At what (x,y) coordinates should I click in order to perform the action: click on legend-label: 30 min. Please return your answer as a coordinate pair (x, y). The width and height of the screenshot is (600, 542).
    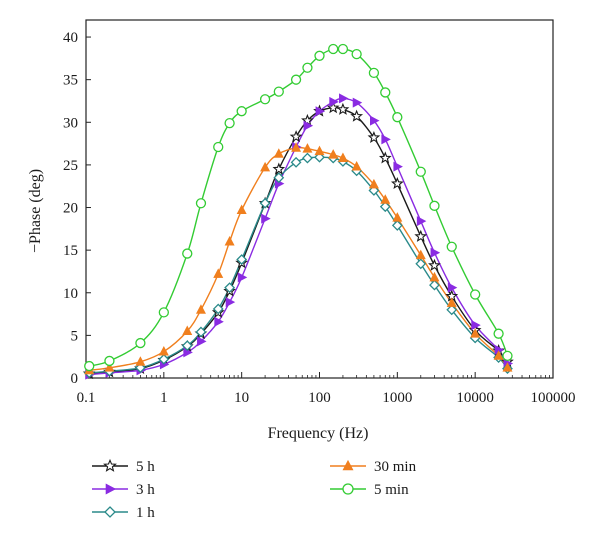
    Looking at the image, I should click on (395, 467).